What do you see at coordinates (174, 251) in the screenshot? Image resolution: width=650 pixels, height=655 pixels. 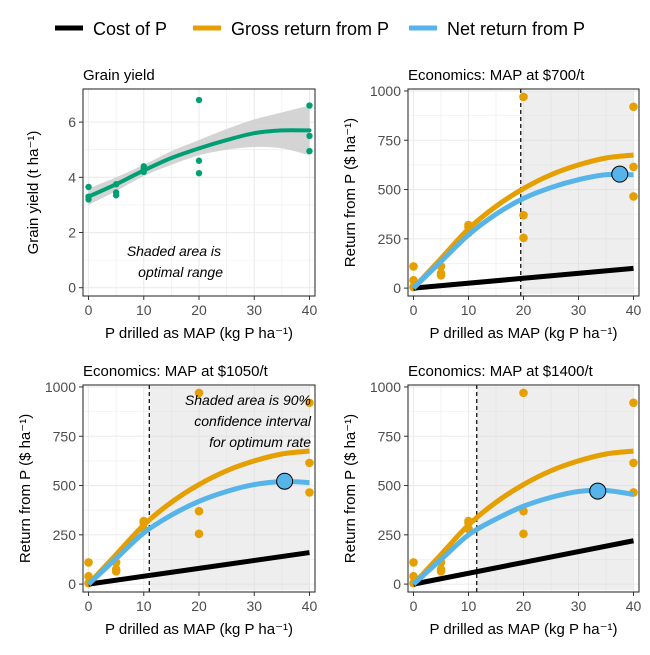 I see `panel-annotation: Shaded area is` at bounding box center [174, 251].